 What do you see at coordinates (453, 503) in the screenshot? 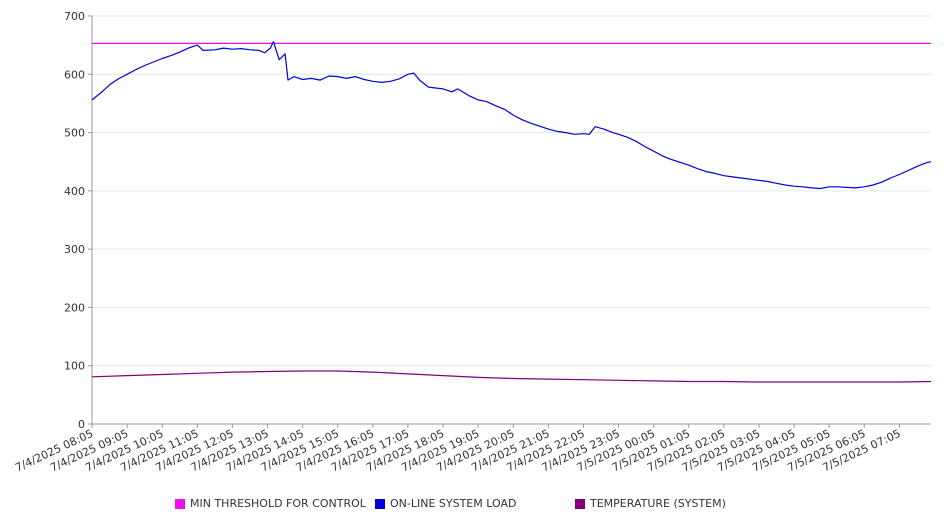
I see `legend-label: ON-LINE SYSTEM LOAD` at bounding box center [453, 503].